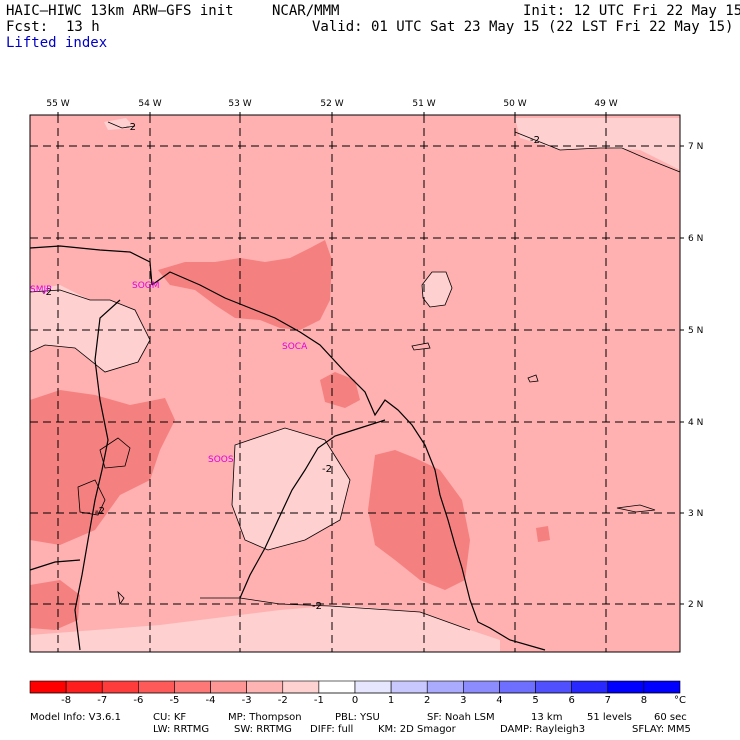 This screenshot has height=740, width=740. I want to click on footer-sw: SW: RRTMG, so click(263, 729).